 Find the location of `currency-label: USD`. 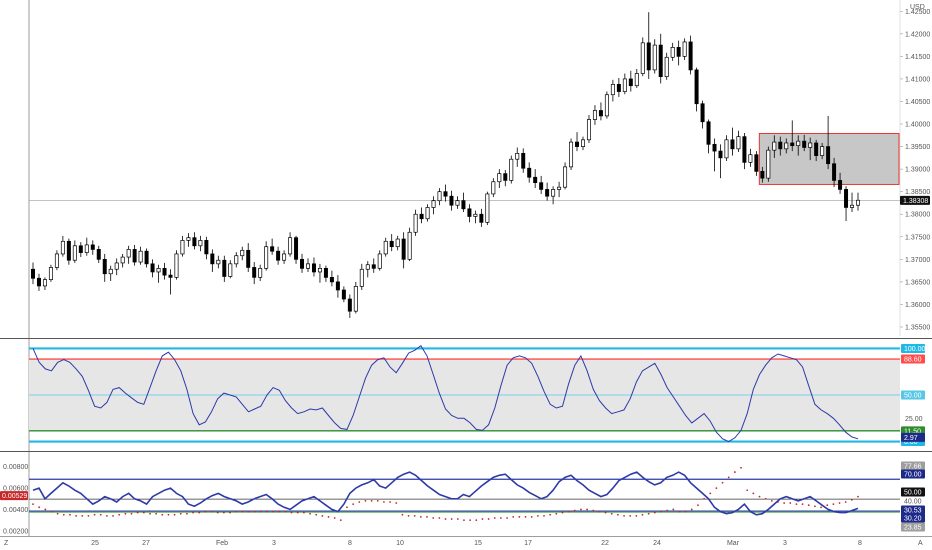

currency-label: USD is located at coordinates (917, 7).